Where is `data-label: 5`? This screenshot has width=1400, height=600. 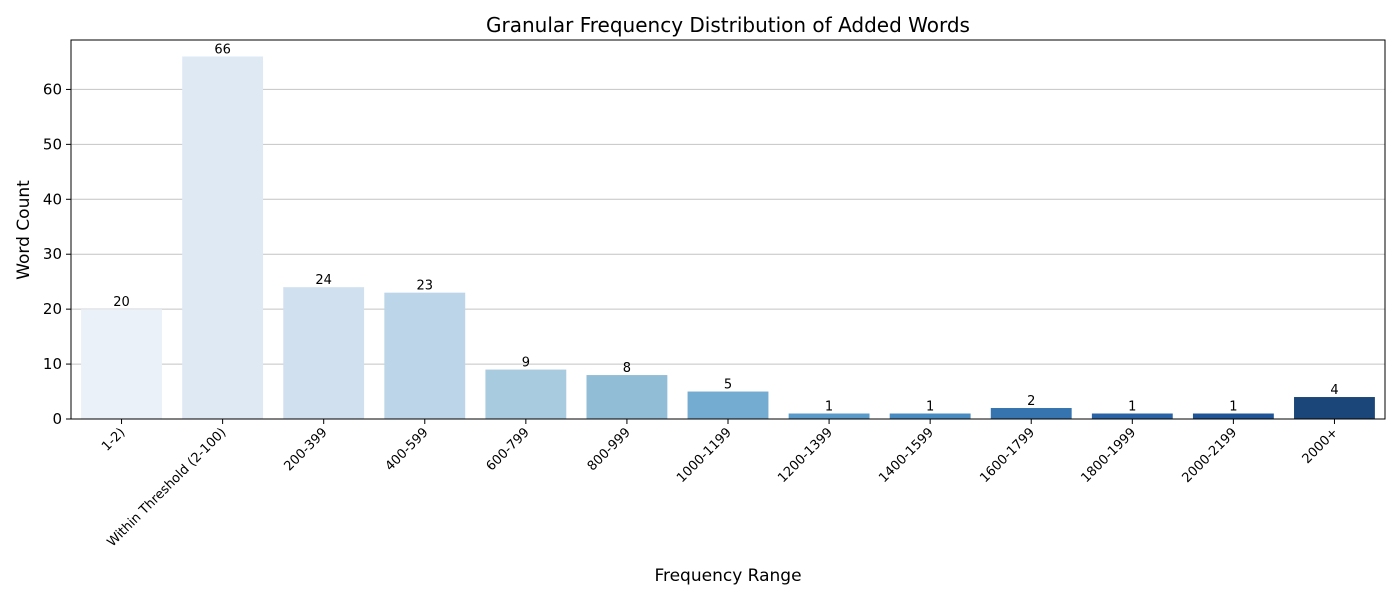
data-label: 5 is located at coordinates (728, 385).